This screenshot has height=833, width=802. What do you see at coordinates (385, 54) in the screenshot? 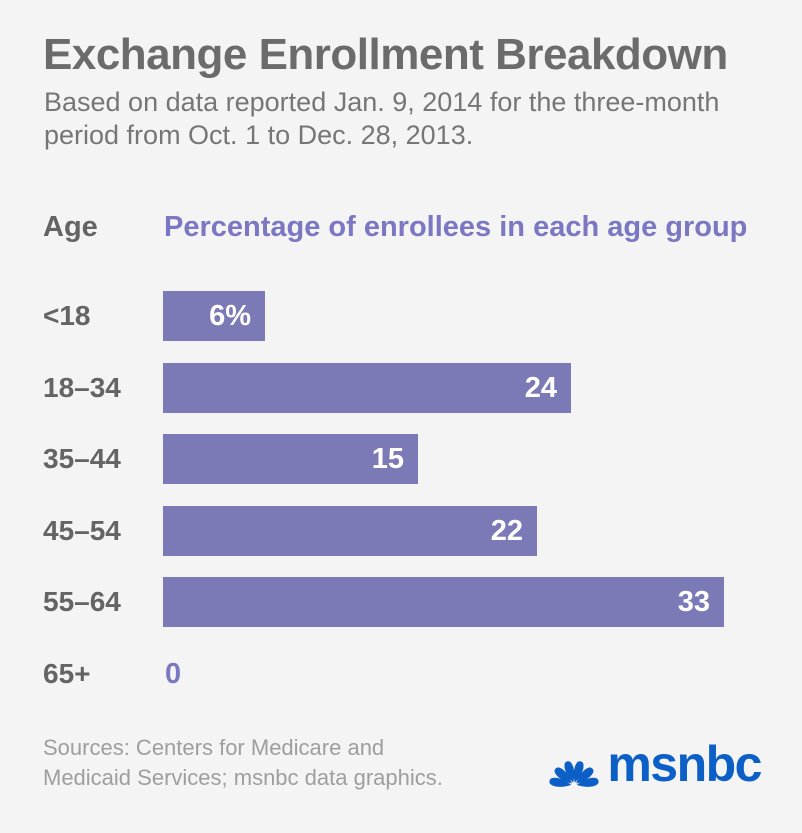
I see `page-title: Exchange Enrollment Breakdown` at bounding box center [385, 54].